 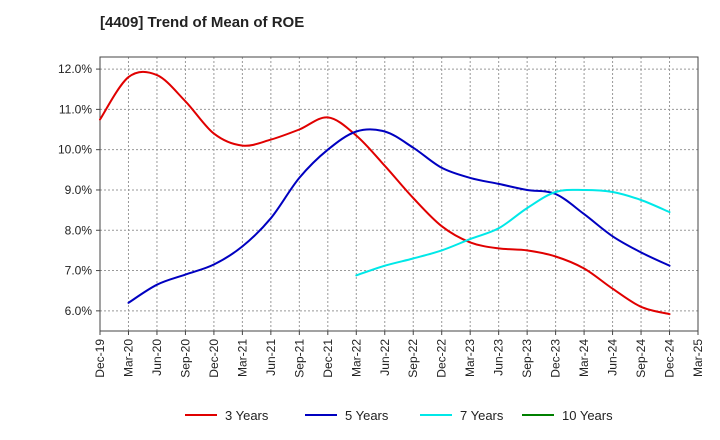 I want to click on x-tick-label: Jun-20, so click(x=157, y=357).